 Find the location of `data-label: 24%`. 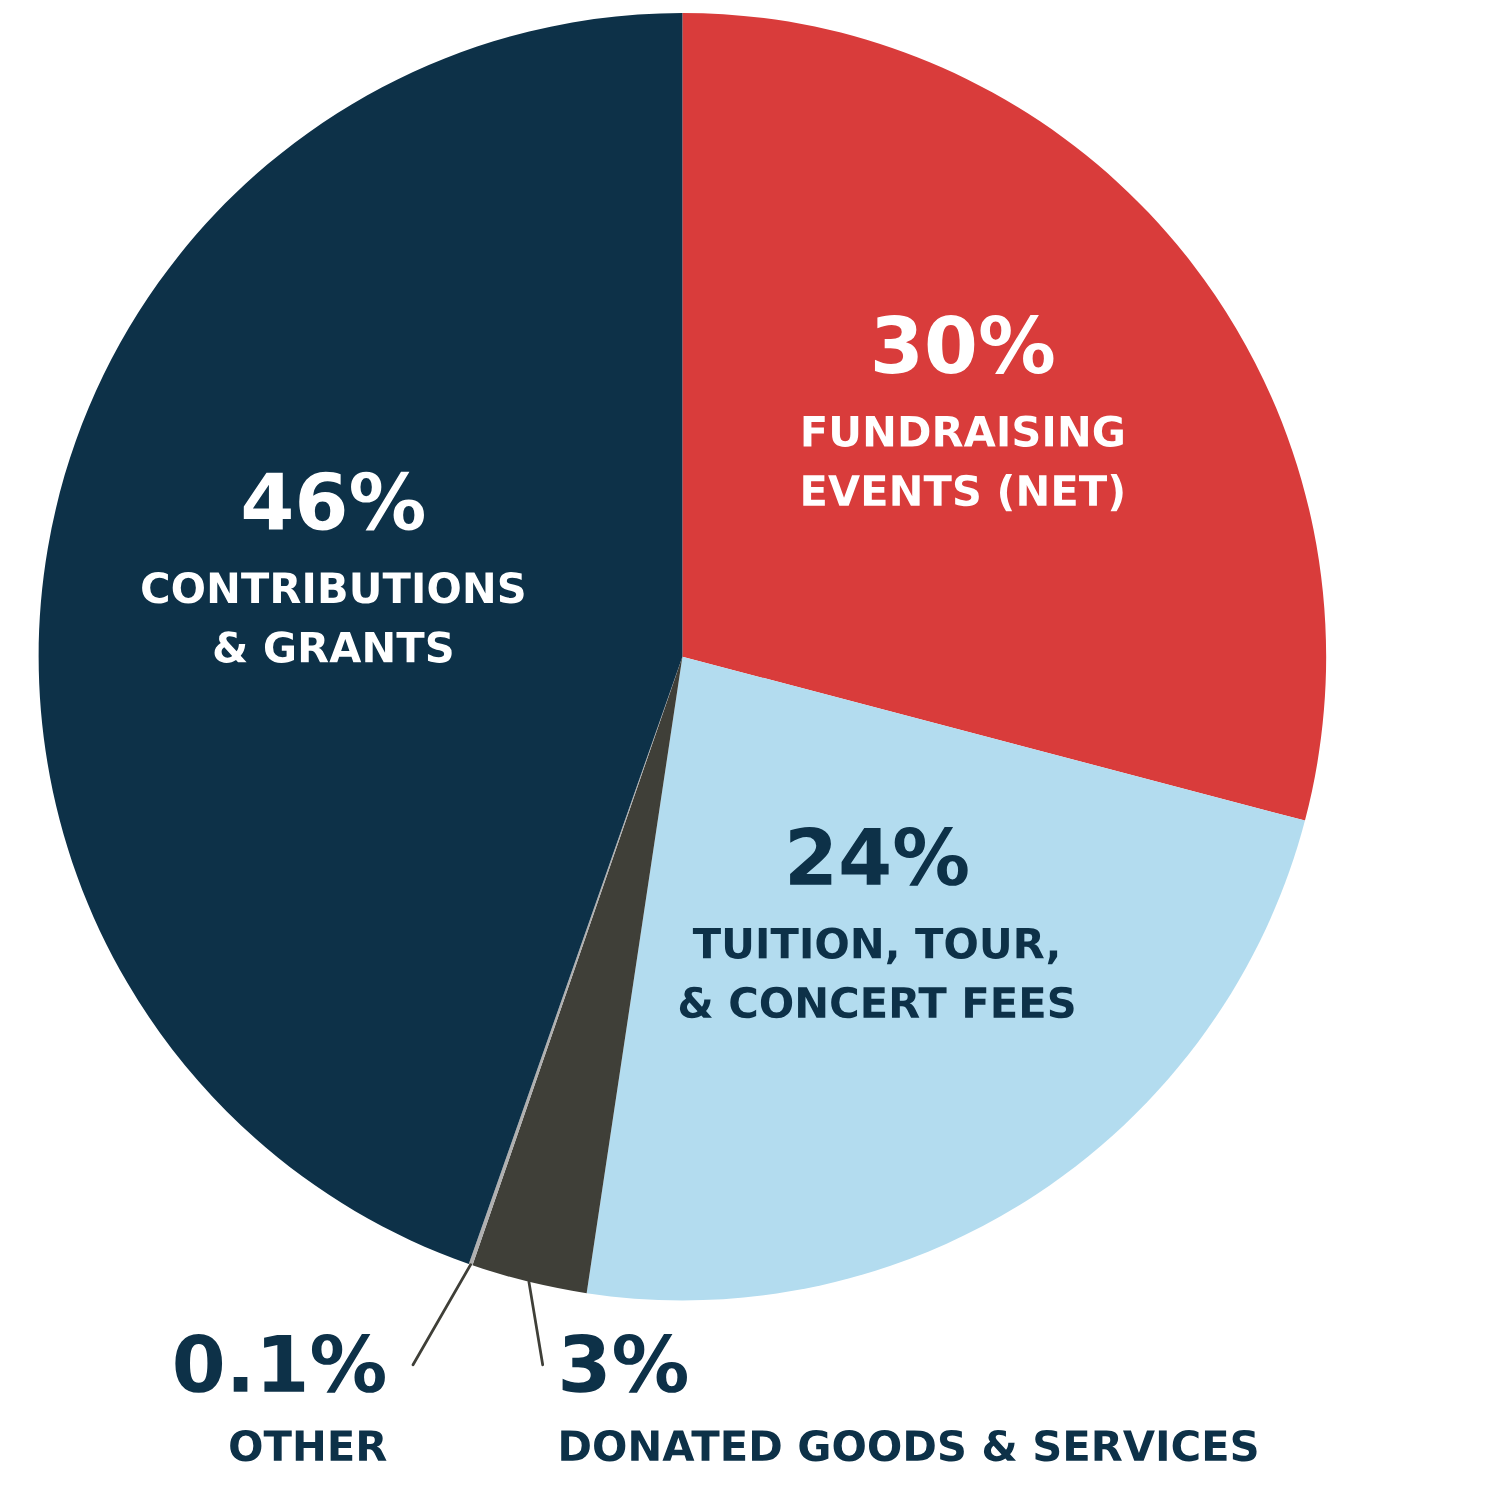

data-label: 24% is located at coordinates (879, 856).